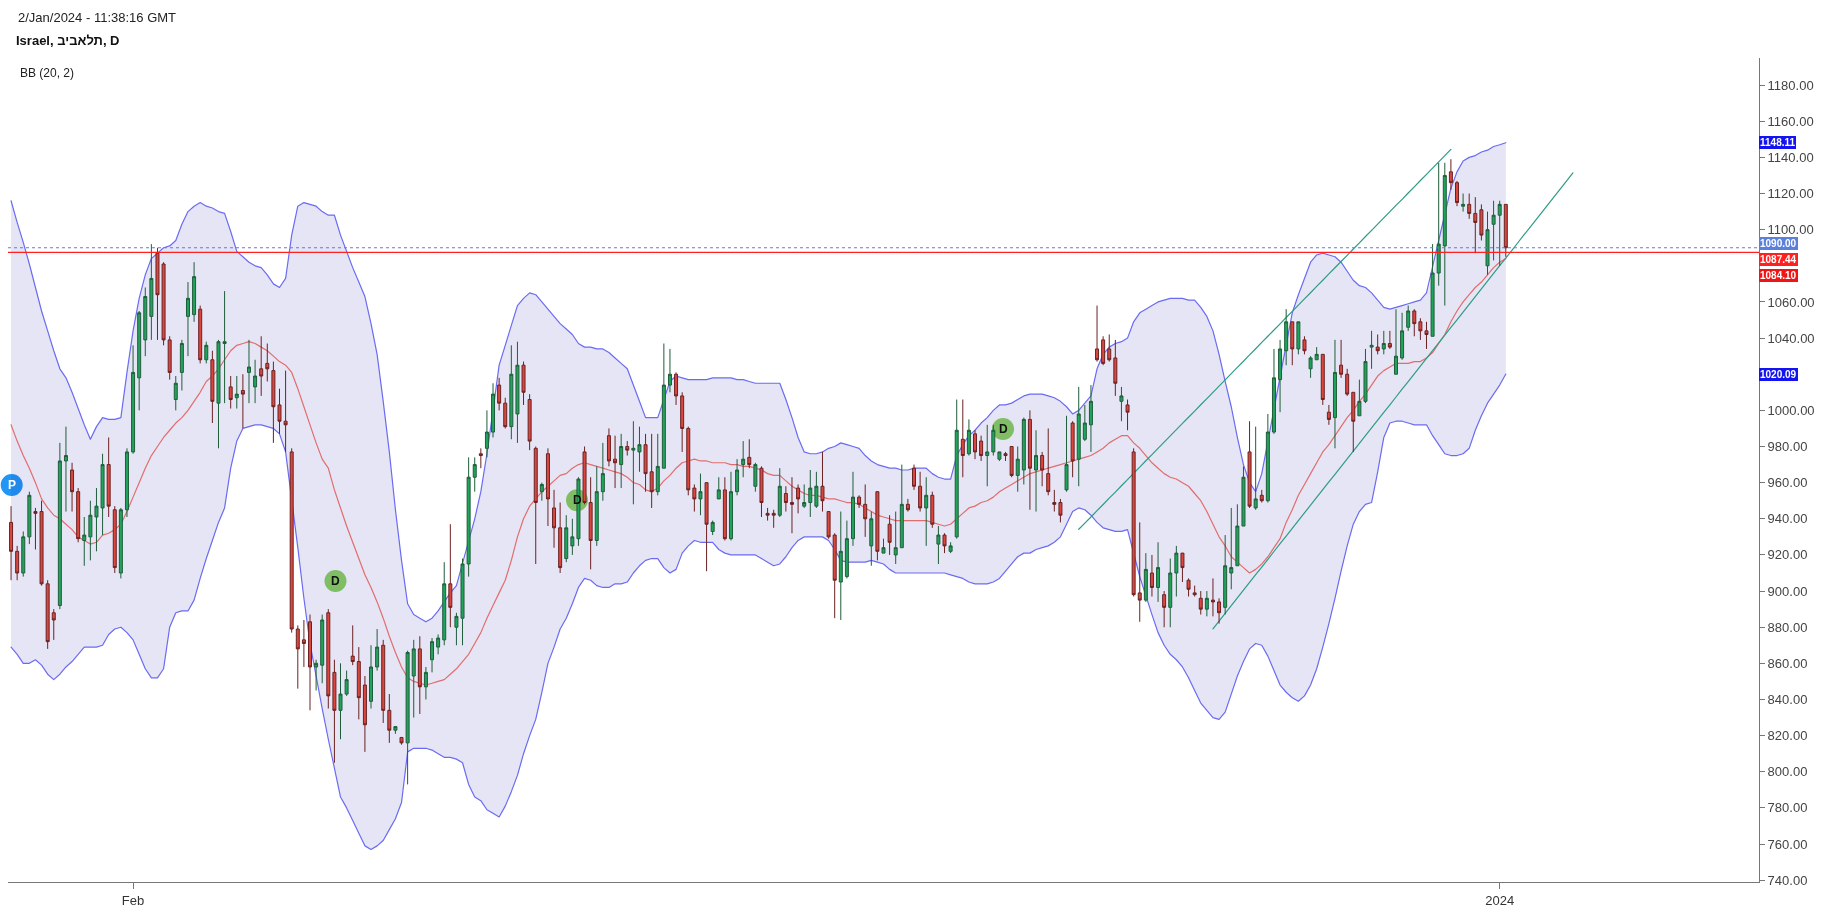 The width and height of the screenshot is (1833, 923). What do you see at coordinates (1778, 275) in the screenshot?
I see `text: 1084.10` at bounding box center [1778, 275].